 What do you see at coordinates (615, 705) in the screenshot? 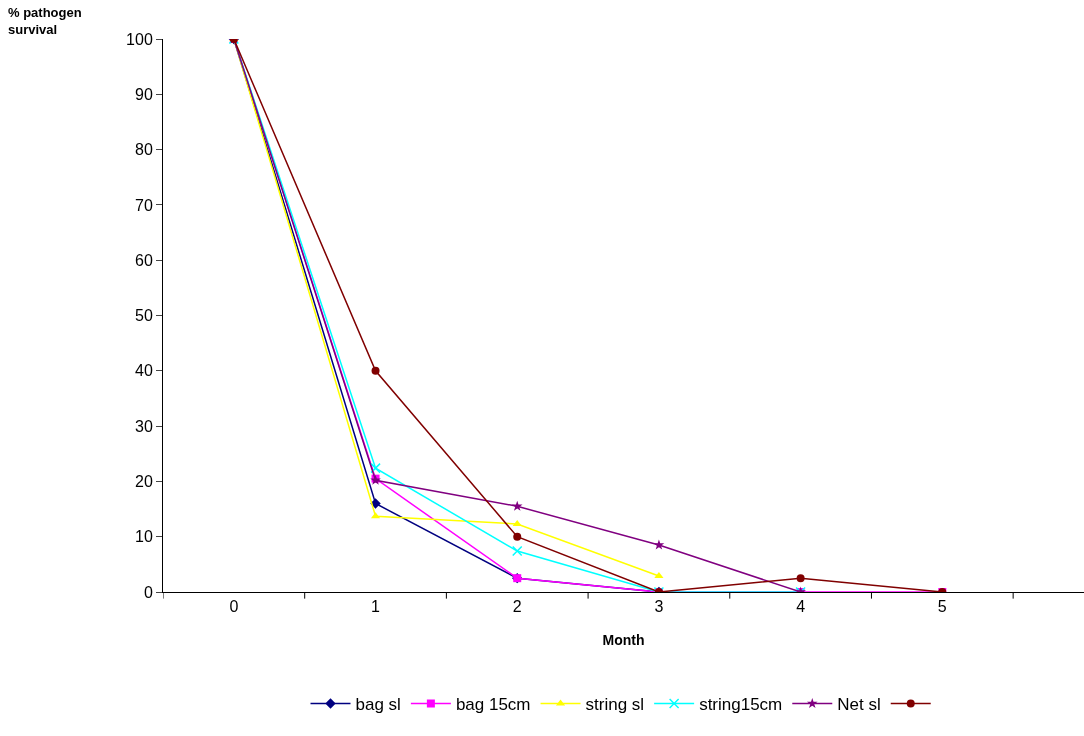
I see `legend-label: string sl` at bounding box center [615, 705].